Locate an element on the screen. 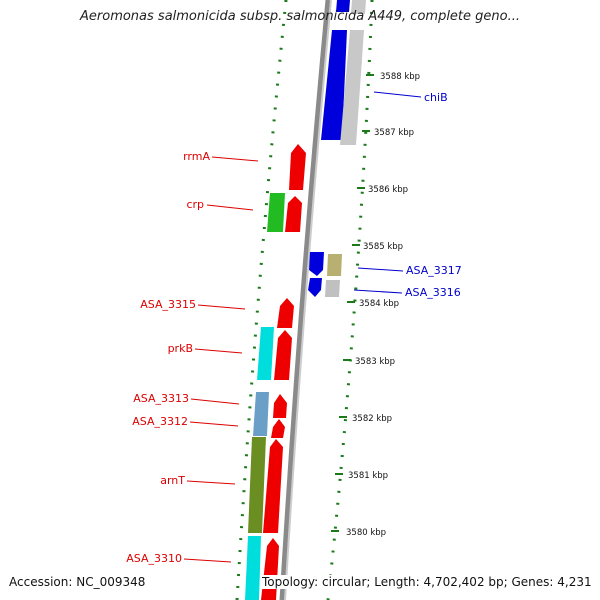 Image resolution: width=600 pixels, height=600 pixels. backbone-inner is located at coordinates (308, 300).